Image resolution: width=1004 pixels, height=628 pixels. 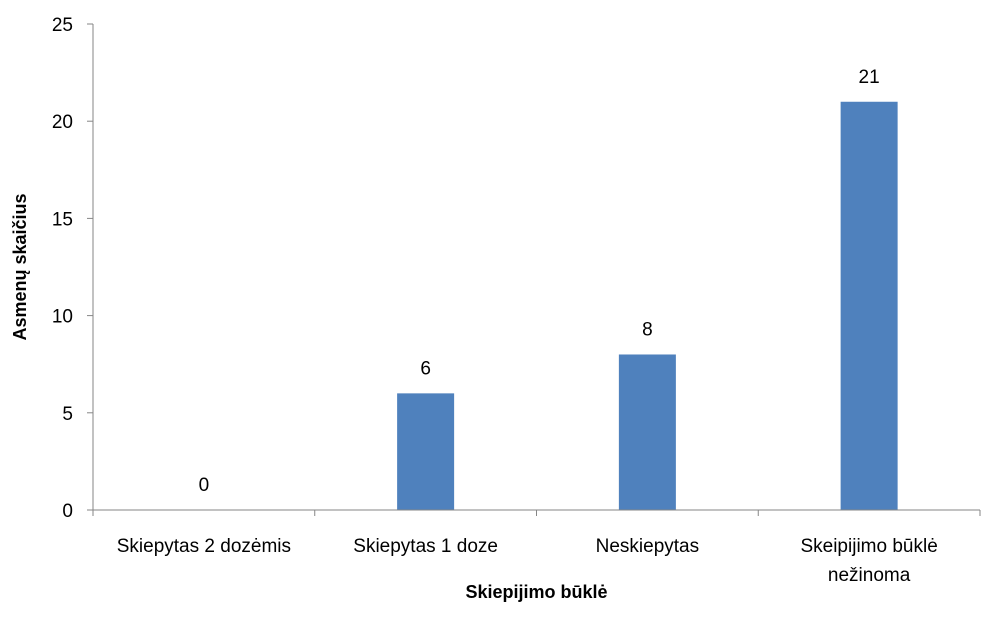 What do you see at coordinates (62, 122) in the screenshot?
I see `y-tick-label: 20` at bounding box center [62, 122].